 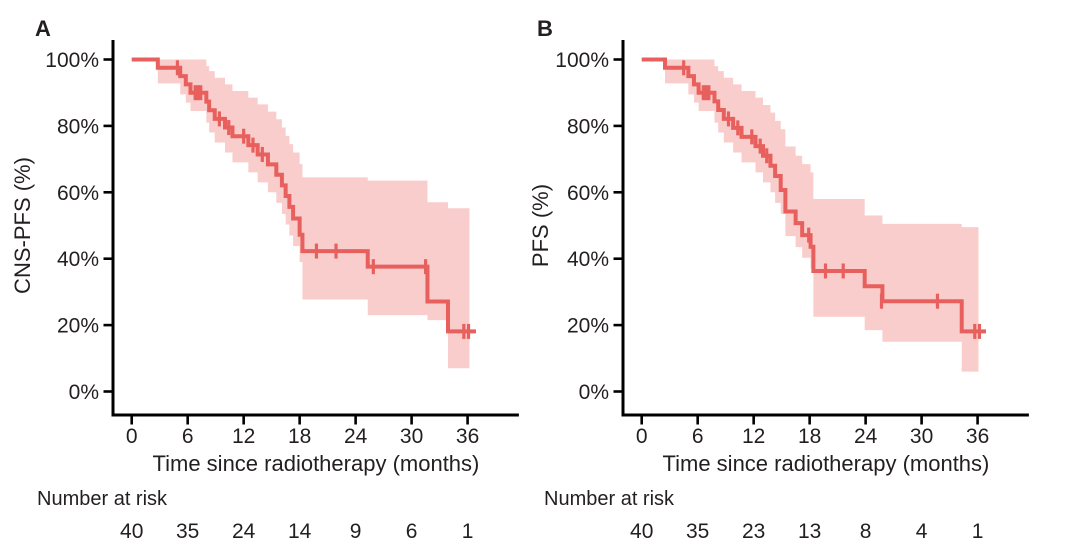 I want to click on panel-label: B, so click(x=545, y=28).